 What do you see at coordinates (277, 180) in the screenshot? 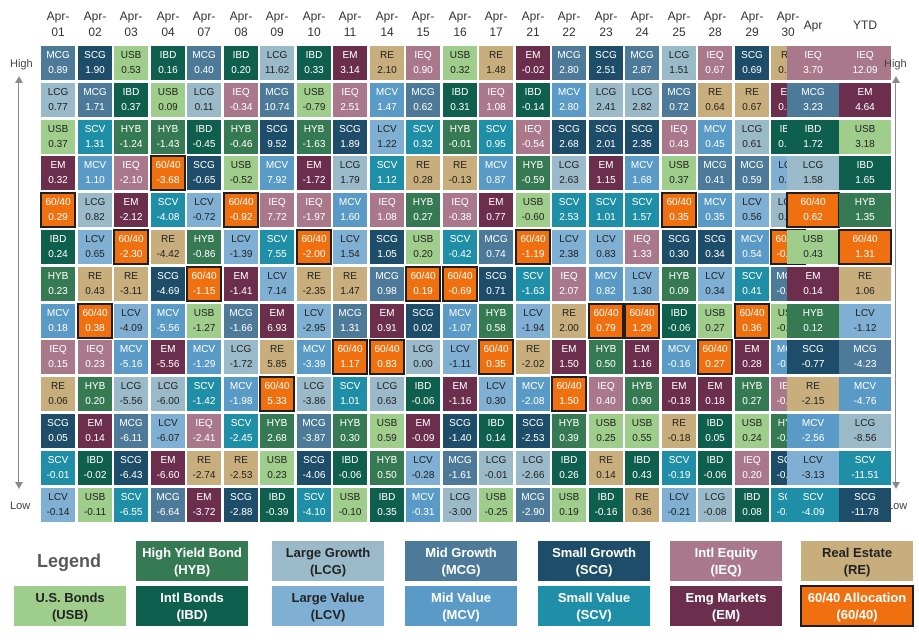
I see `cell-return-value: 7.92` at bounding box center [277, 180].